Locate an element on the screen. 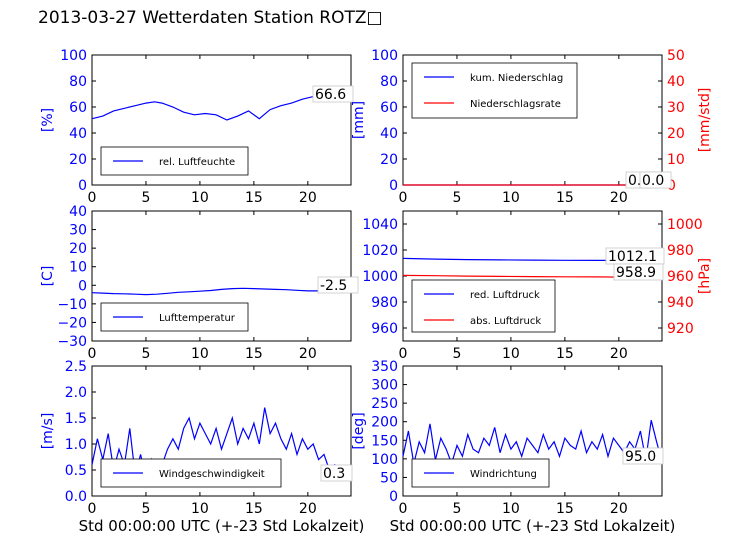 Image resolution: width=736 pixels, height=552 pixels. pressure-y2-tick-label: 920 is located at coordinates (680, 329).